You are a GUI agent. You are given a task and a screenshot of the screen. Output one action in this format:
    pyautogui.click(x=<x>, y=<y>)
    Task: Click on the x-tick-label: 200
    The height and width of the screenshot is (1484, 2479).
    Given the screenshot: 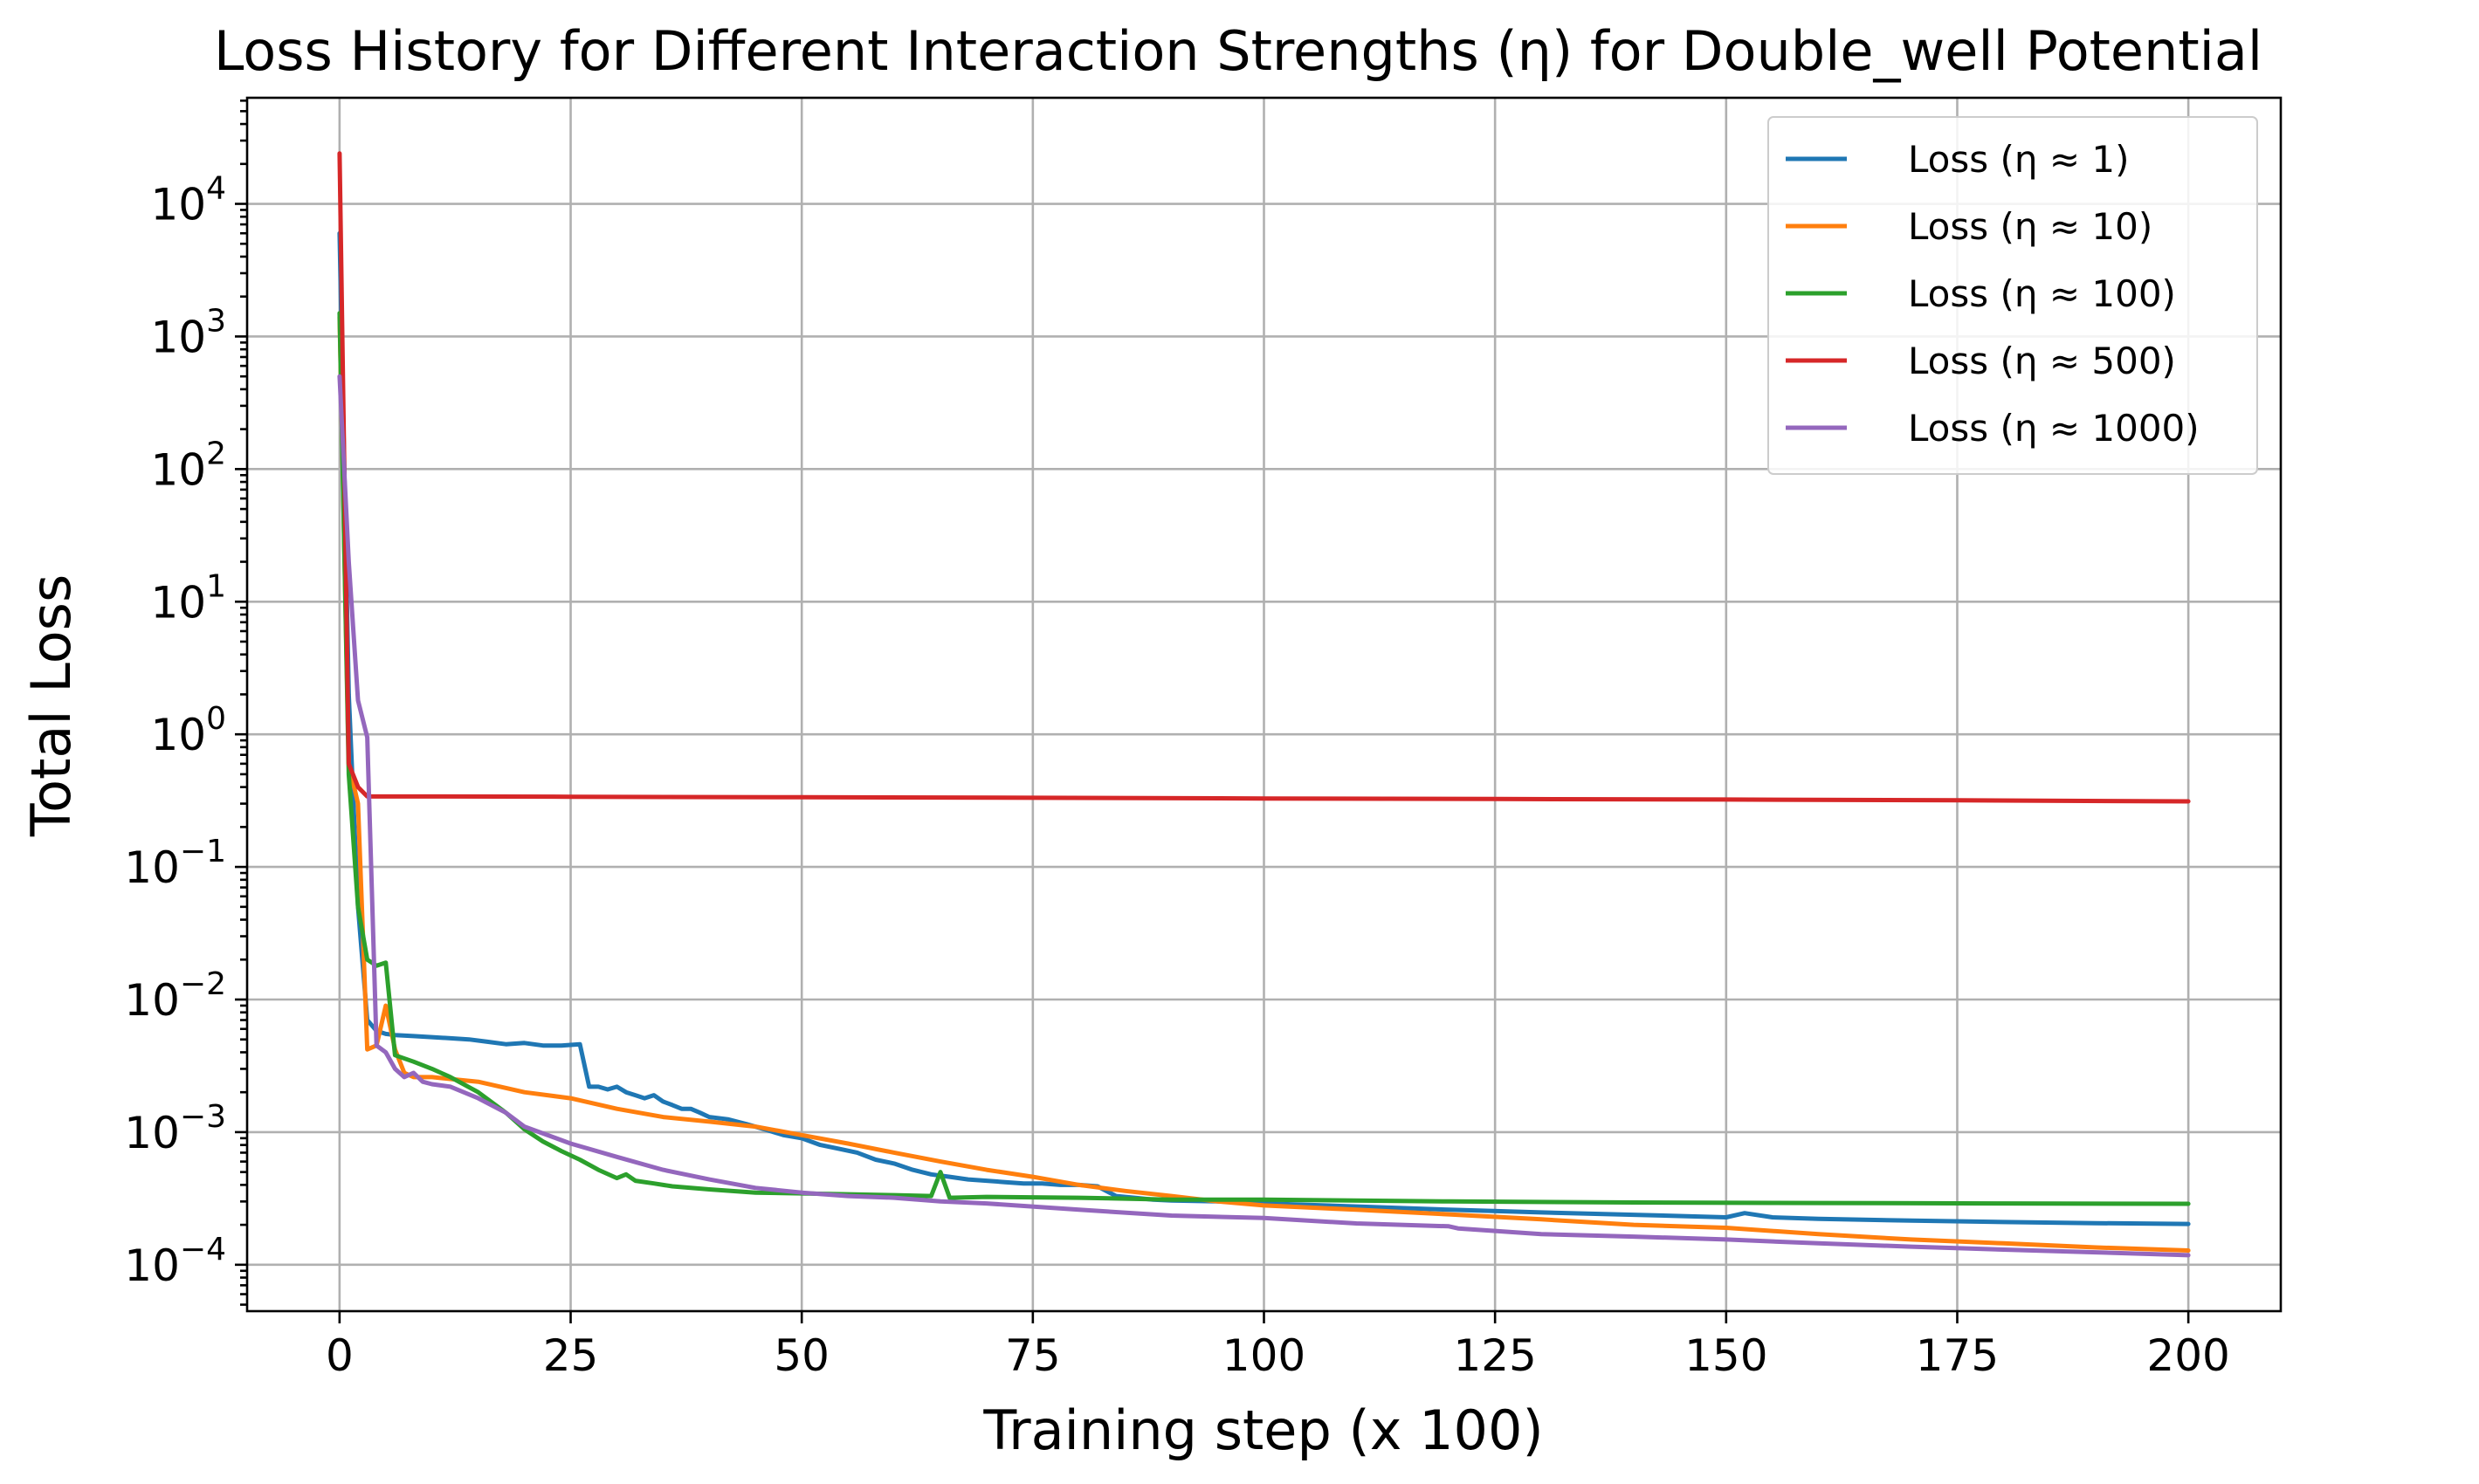 What is the action you would take?
    pyautogui.click(x=2187, y=1356)
    